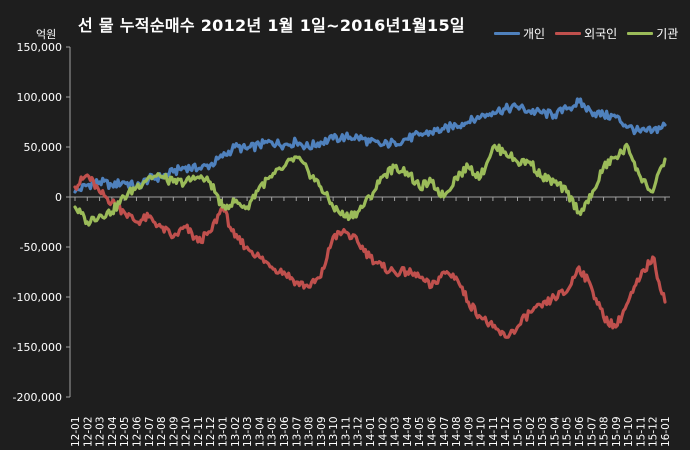 This screenshot has height=450, width=690. What do you see at coordinates (37, 397) in the screenshot?
I see `y-tick-label: -200,000` at bounding box center [37, 397].